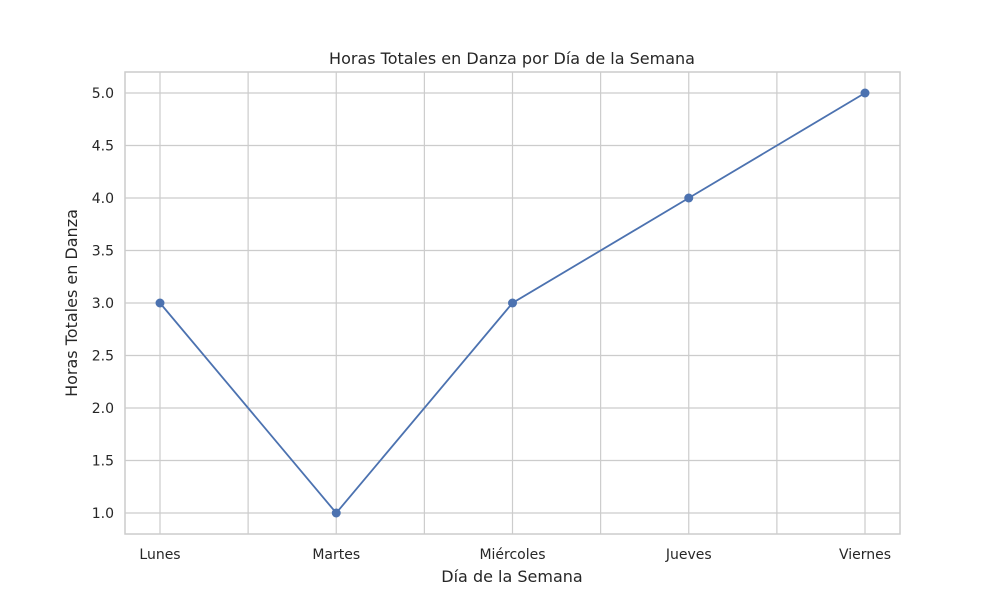  What do you see at coordinates (103, 94) in the screenshot?
I see `y-tick-label: 5.0` at bounding box center [103, 94].